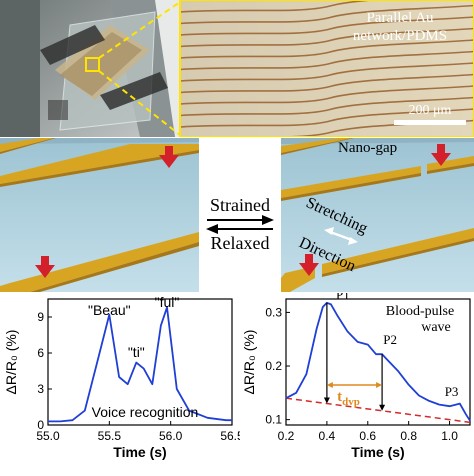 The width and height of the screenshot is (474, 476). Describe the element at coordinates (452, 391) in the screenshot. I see `peak-label: P3` at that location.